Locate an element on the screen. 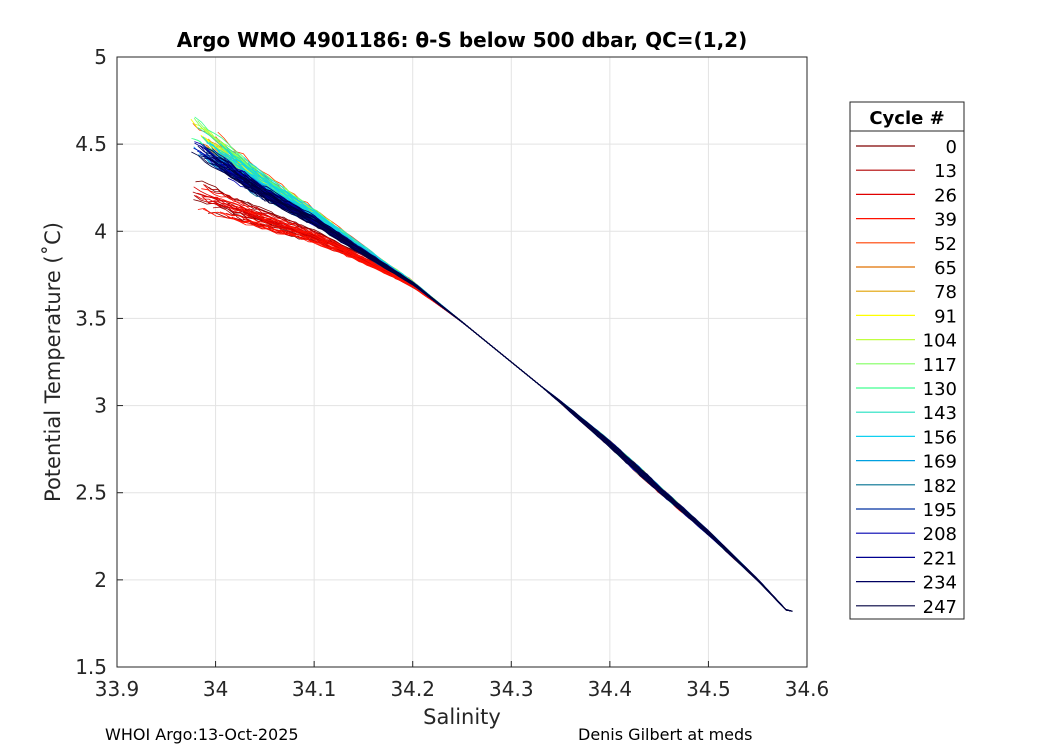 Image resolution: width=1050 pixels, height=750 pixels. y-axis-label: Potential Temperature (˚C) is located at coordinates (53, 362).